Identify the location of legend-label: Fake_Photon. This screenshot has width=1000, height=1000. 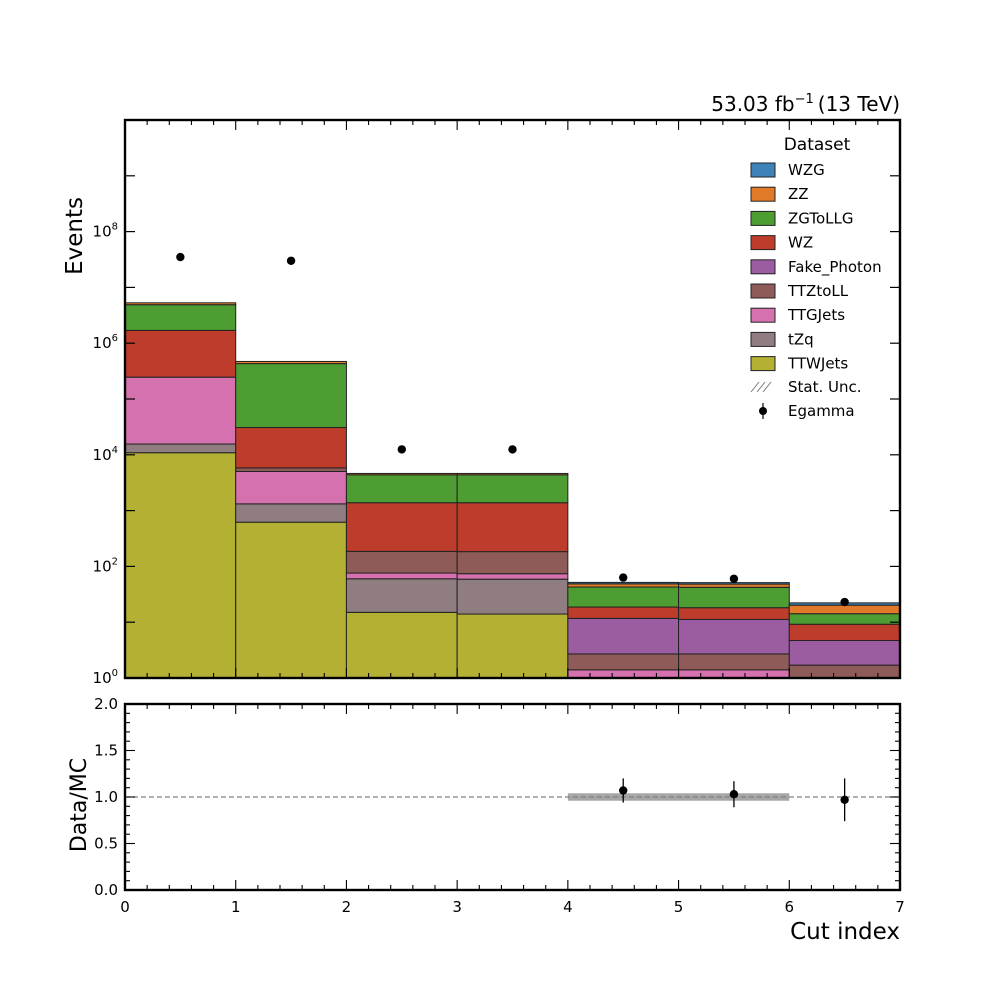
(835, 267).